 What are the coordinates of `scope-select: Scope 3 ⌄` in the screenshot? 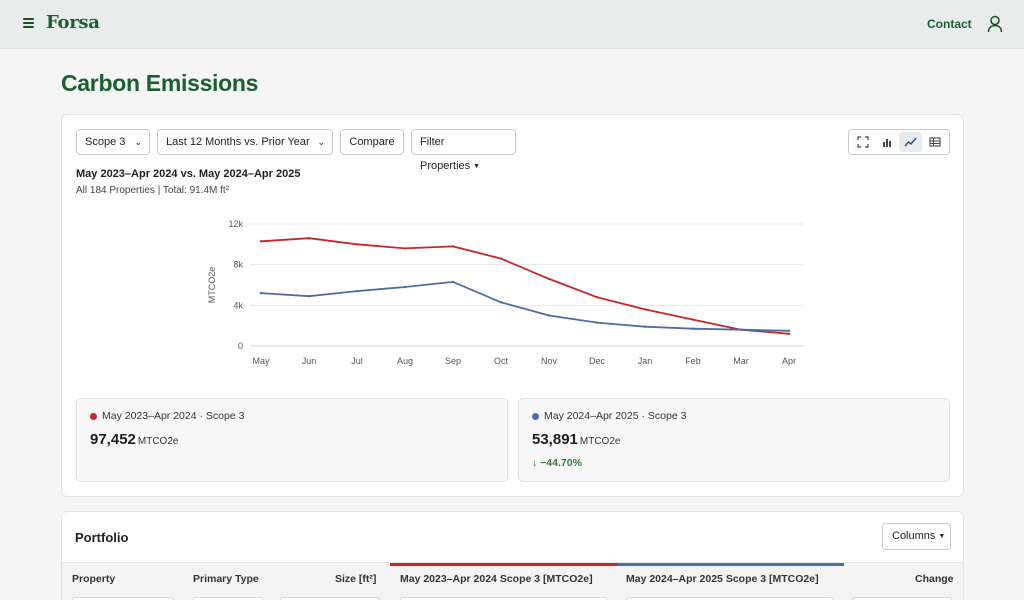 It's located at (113, 142).